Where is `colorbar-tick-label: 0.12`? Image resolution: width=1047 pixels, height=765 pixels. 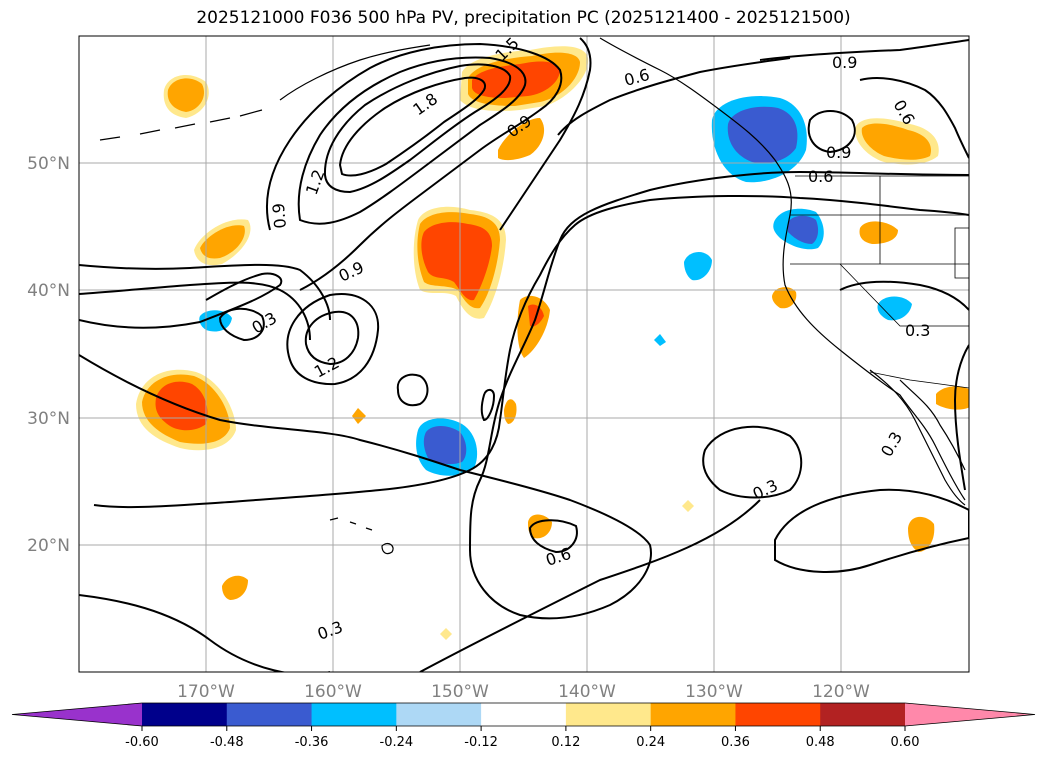 colorbar-tick-label: 0.12 is located at coordinates (565, 742).